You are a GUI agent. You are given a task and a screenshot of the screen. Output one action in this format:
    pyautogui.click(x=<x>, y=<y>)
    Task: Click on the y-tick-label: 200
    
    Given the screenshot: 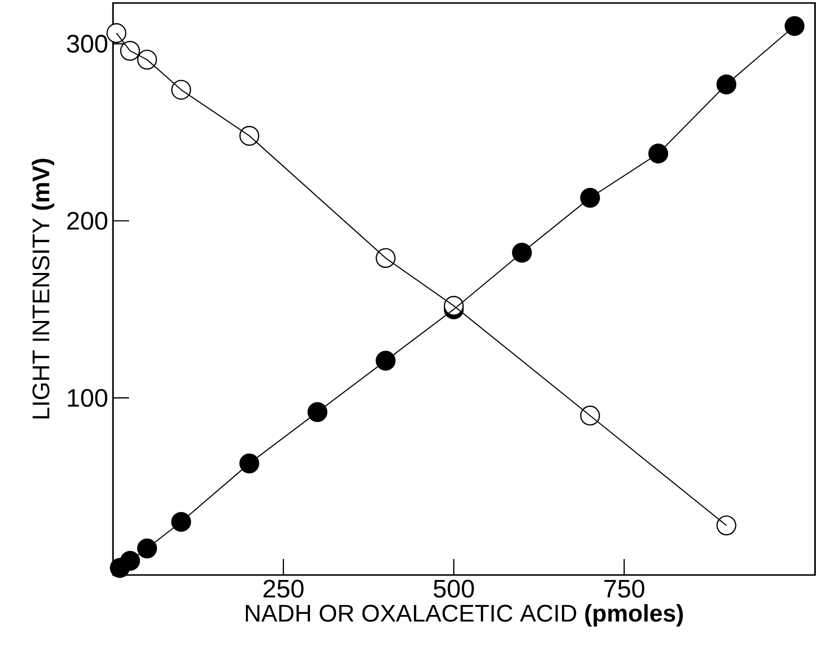 What is the action you would take?
    pyautogui.click(x=87, y=221)
    